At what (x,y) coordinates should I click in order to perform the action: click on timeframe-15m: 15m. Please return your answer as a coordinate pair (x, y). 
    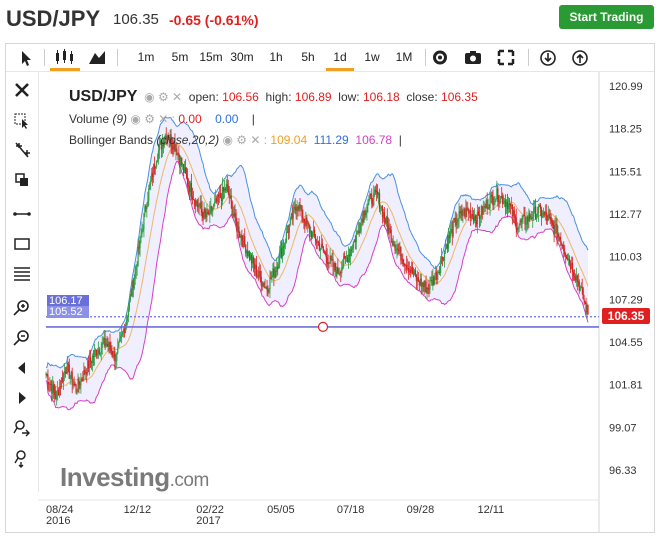
    Looking at the image, I should click on (211, 57).